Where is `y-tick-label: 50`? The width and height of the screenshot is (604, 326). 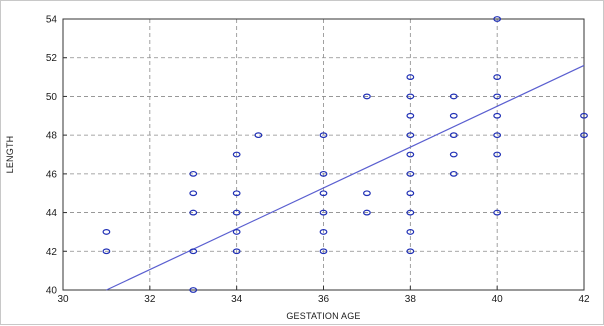 y-tick-label: 50 is located at coordinates (52, 97).